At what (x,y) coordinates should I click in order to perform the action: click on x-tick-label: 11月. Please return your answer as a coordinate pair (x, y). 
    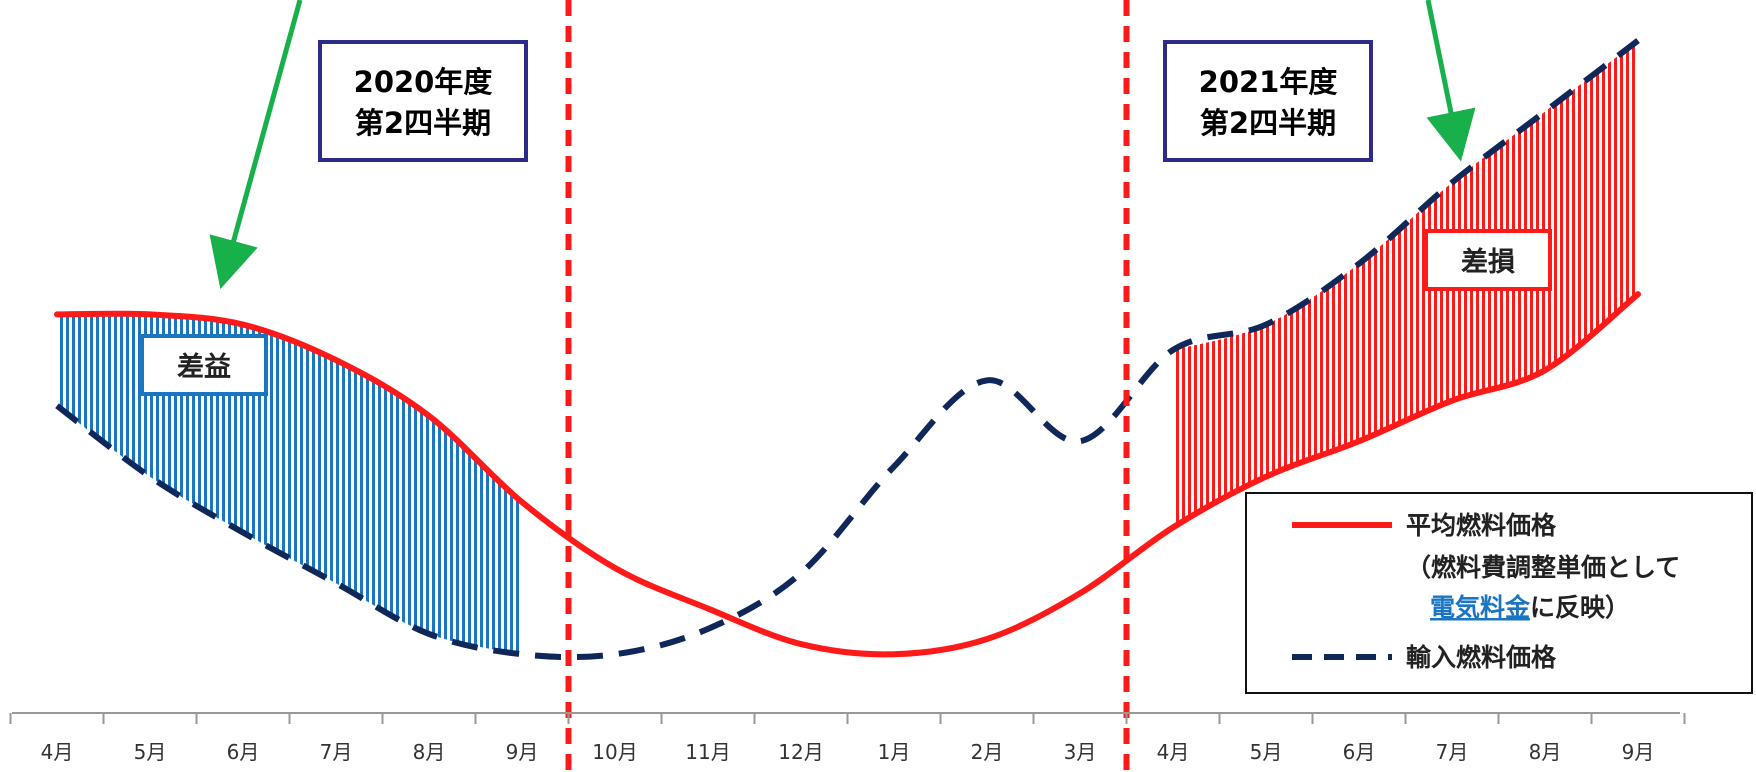
    Looking at the image, I should click on (707, 752).